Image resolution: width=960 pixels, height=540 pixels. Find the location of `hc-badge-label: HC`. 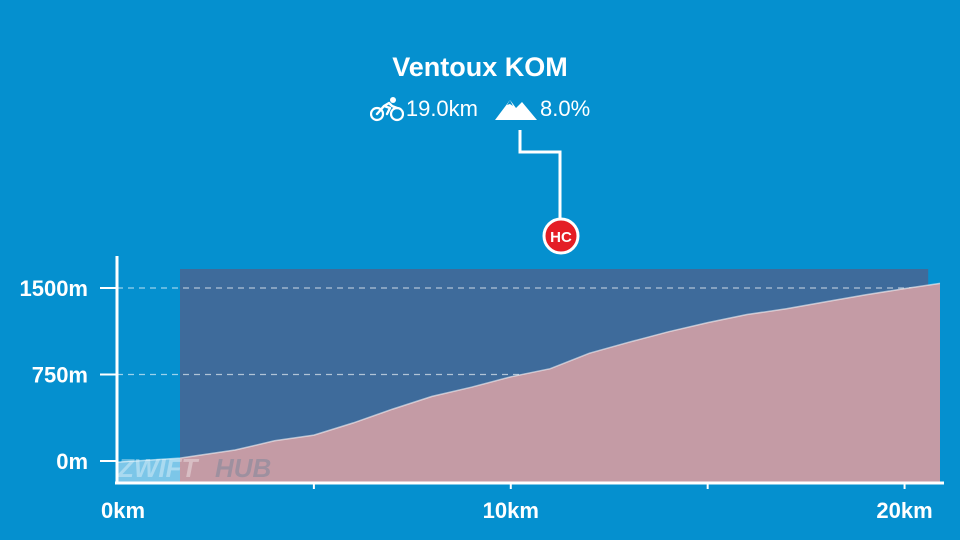

hc-badge-label: HC is located at coordinates (561, 237).